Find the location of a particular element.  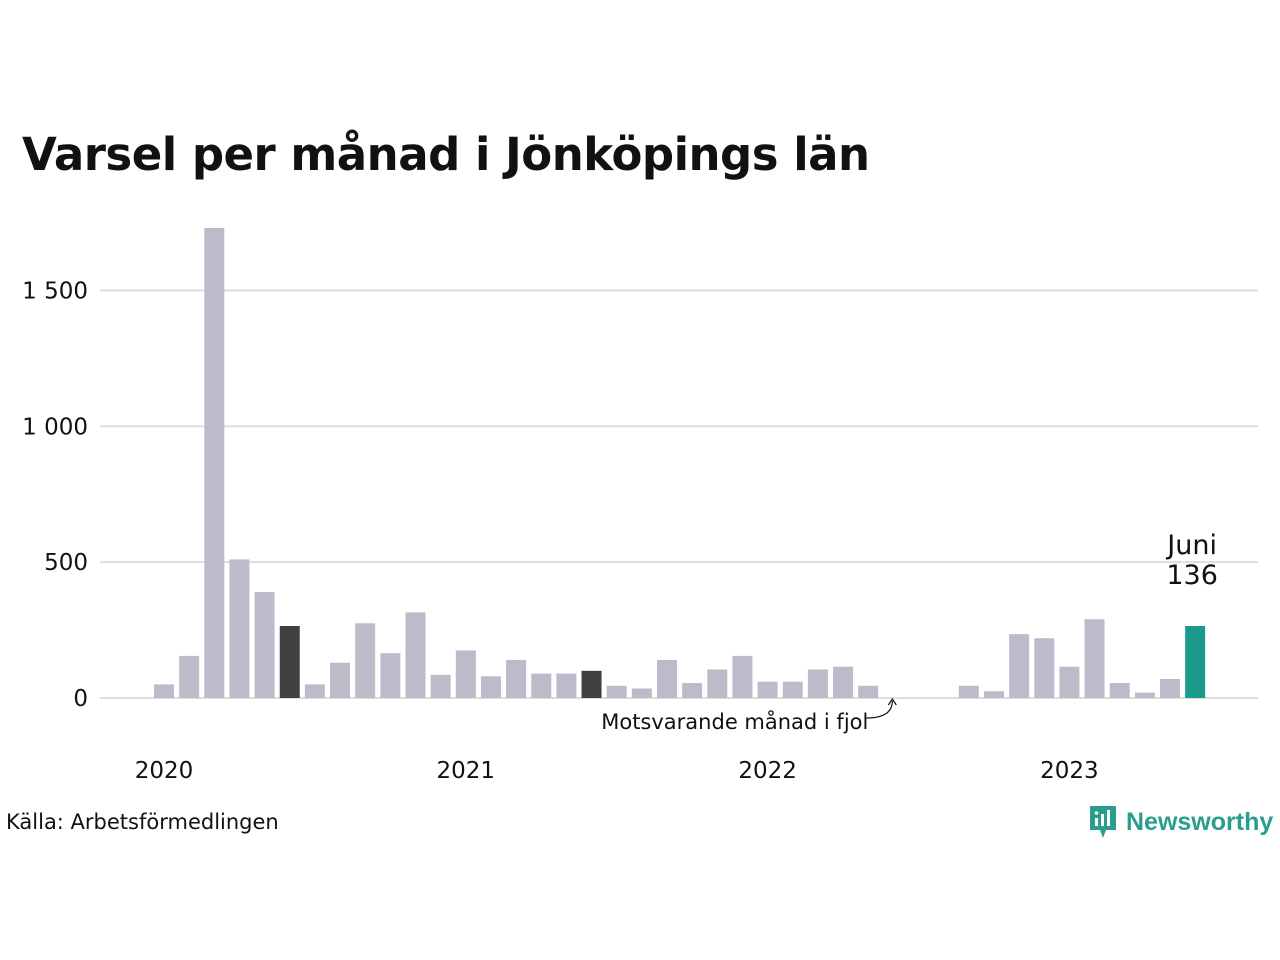

annotations: Juni 136 Motsvarande månad i fjol is located at coordinates (909, 632).